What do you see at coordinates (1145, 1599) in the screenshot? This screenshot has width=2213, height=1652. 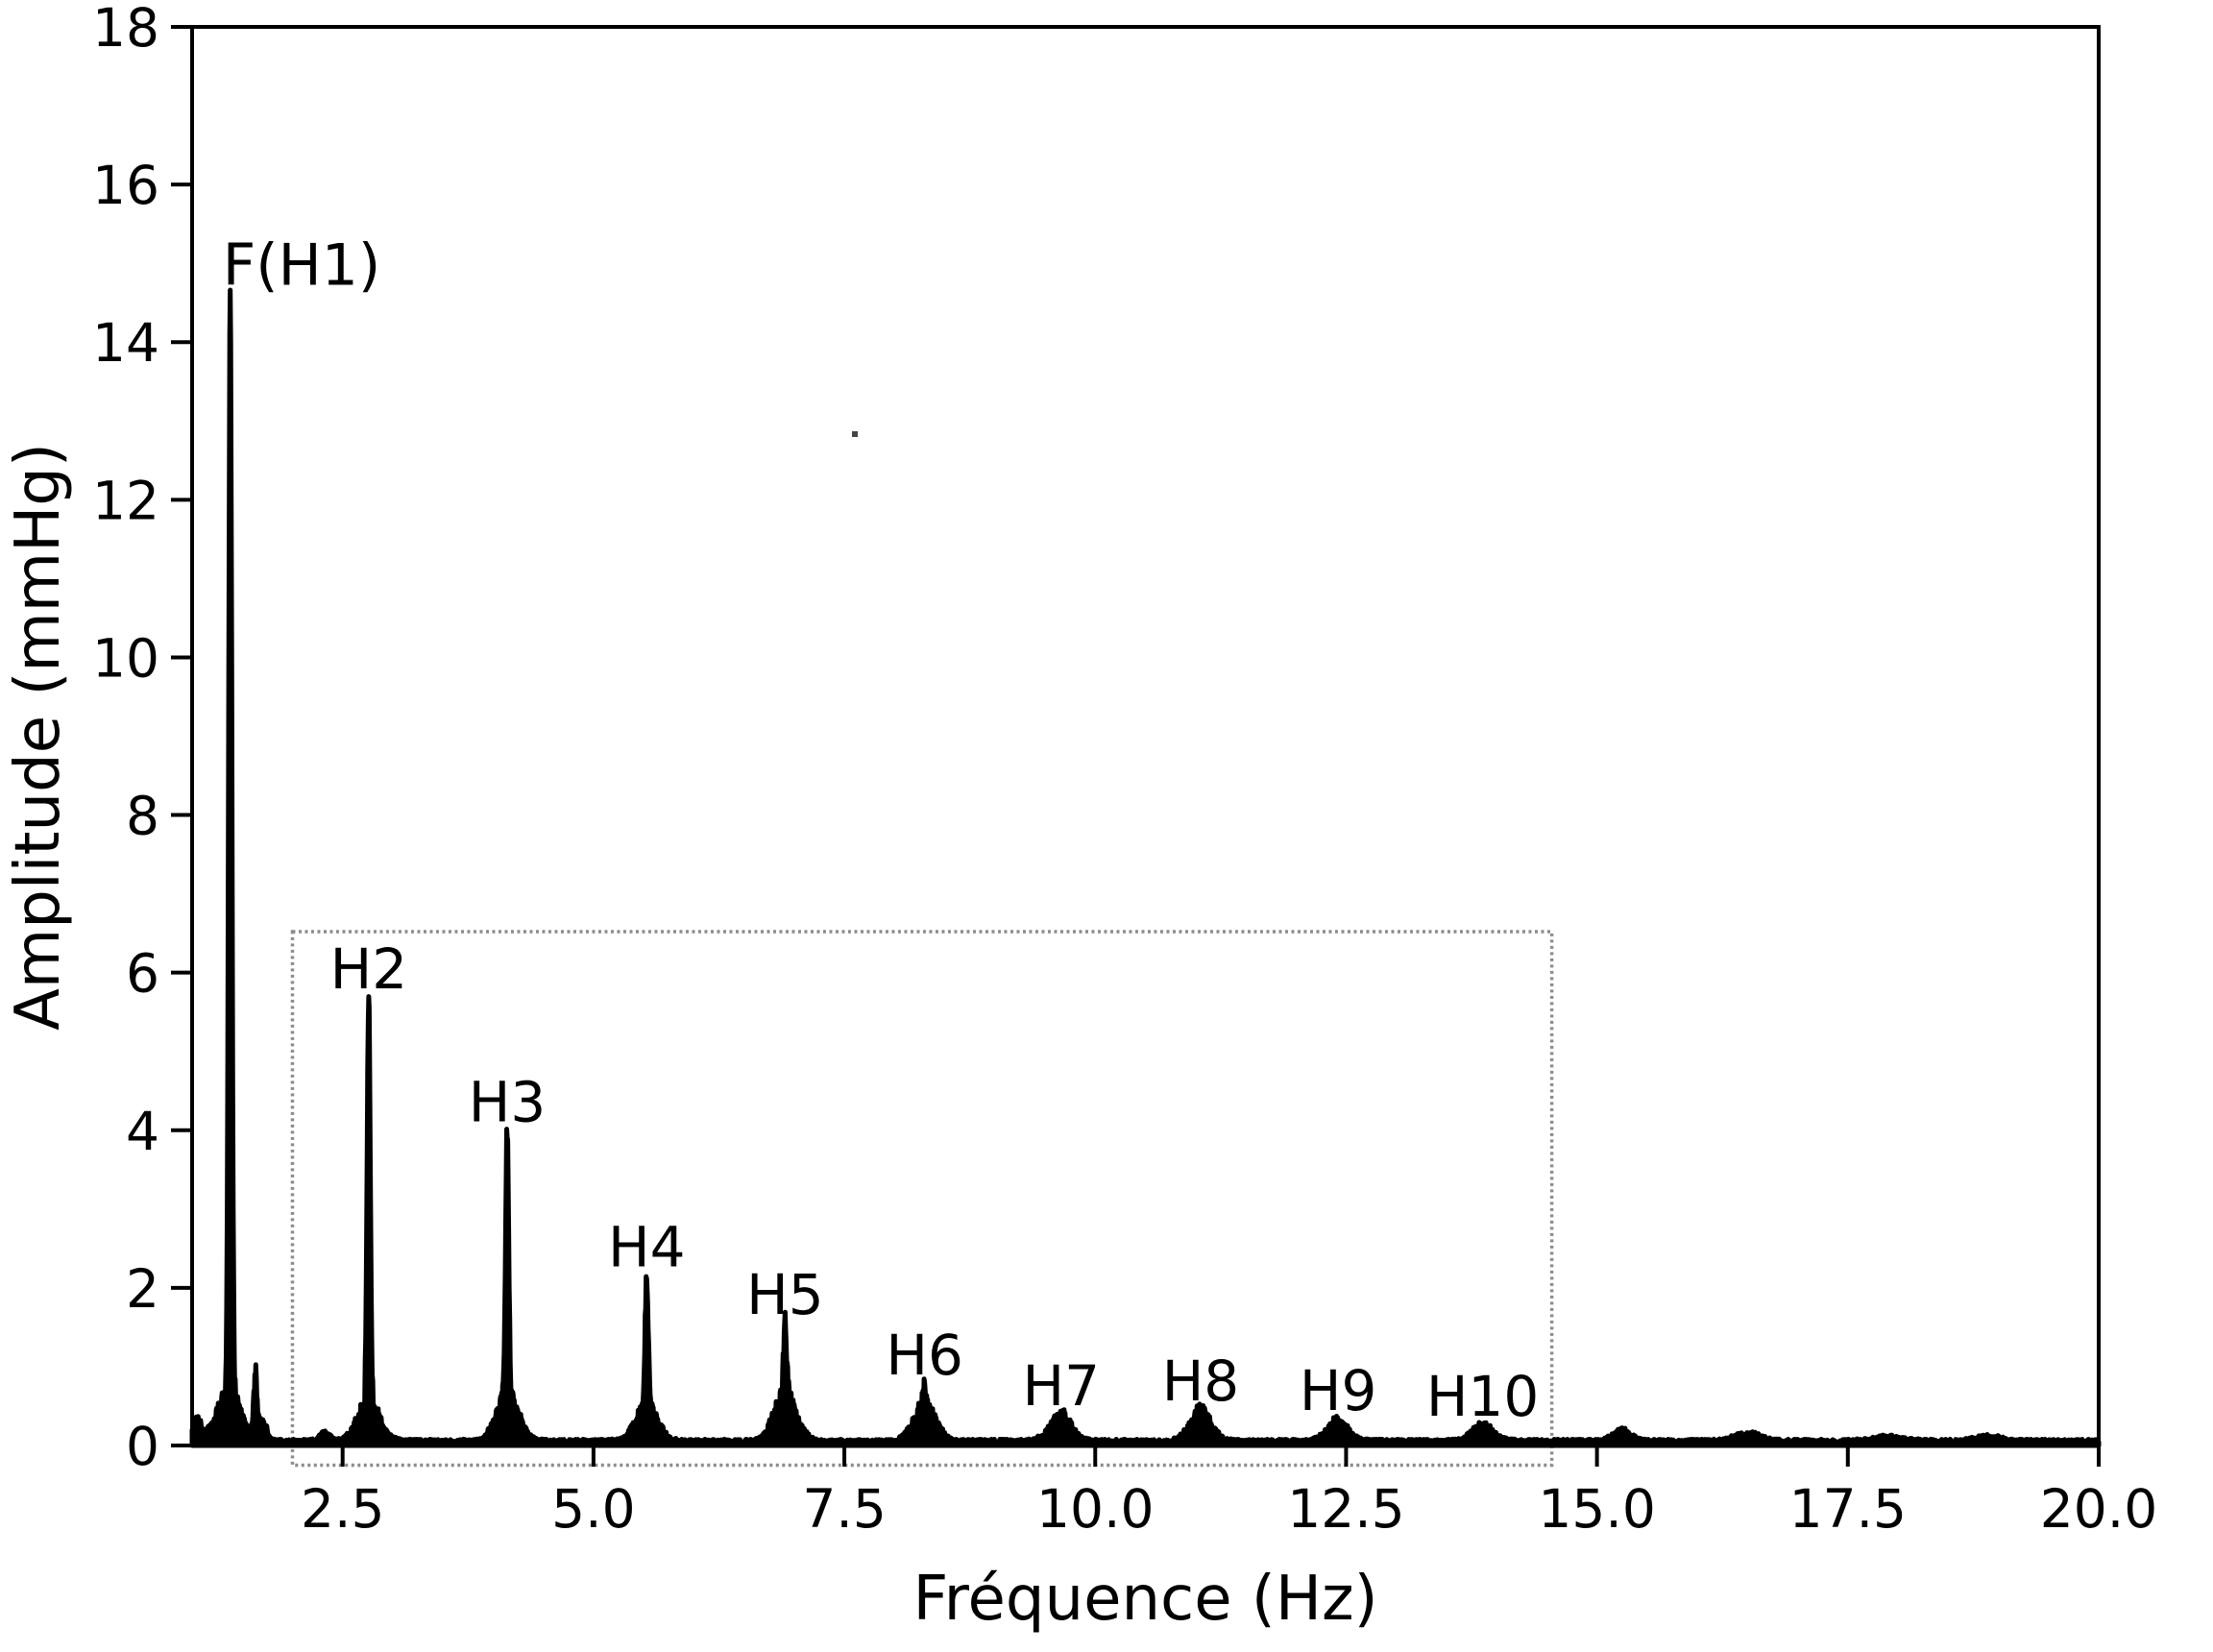 I see `x-axis-label: Fréquence (Hz)` at bounding box center [1145, 1599].